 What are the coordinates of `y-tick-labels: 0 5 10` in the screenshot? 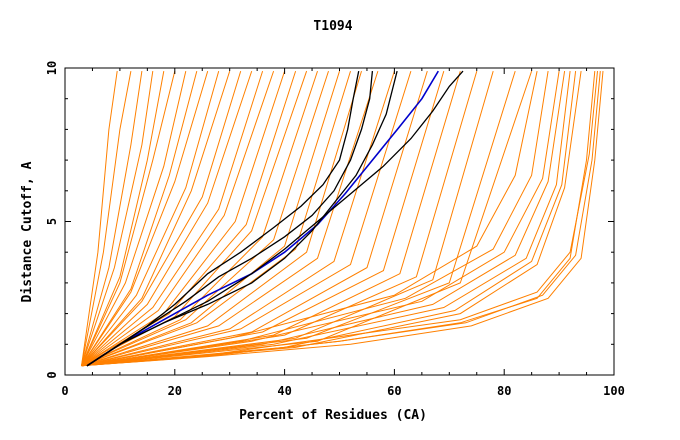 It's located at (52, 220).